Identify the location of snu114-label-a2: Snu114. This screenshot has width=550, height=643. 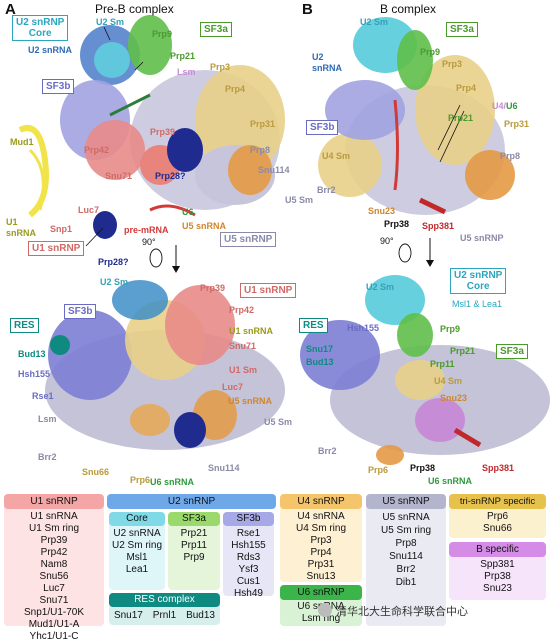
(224, 468).